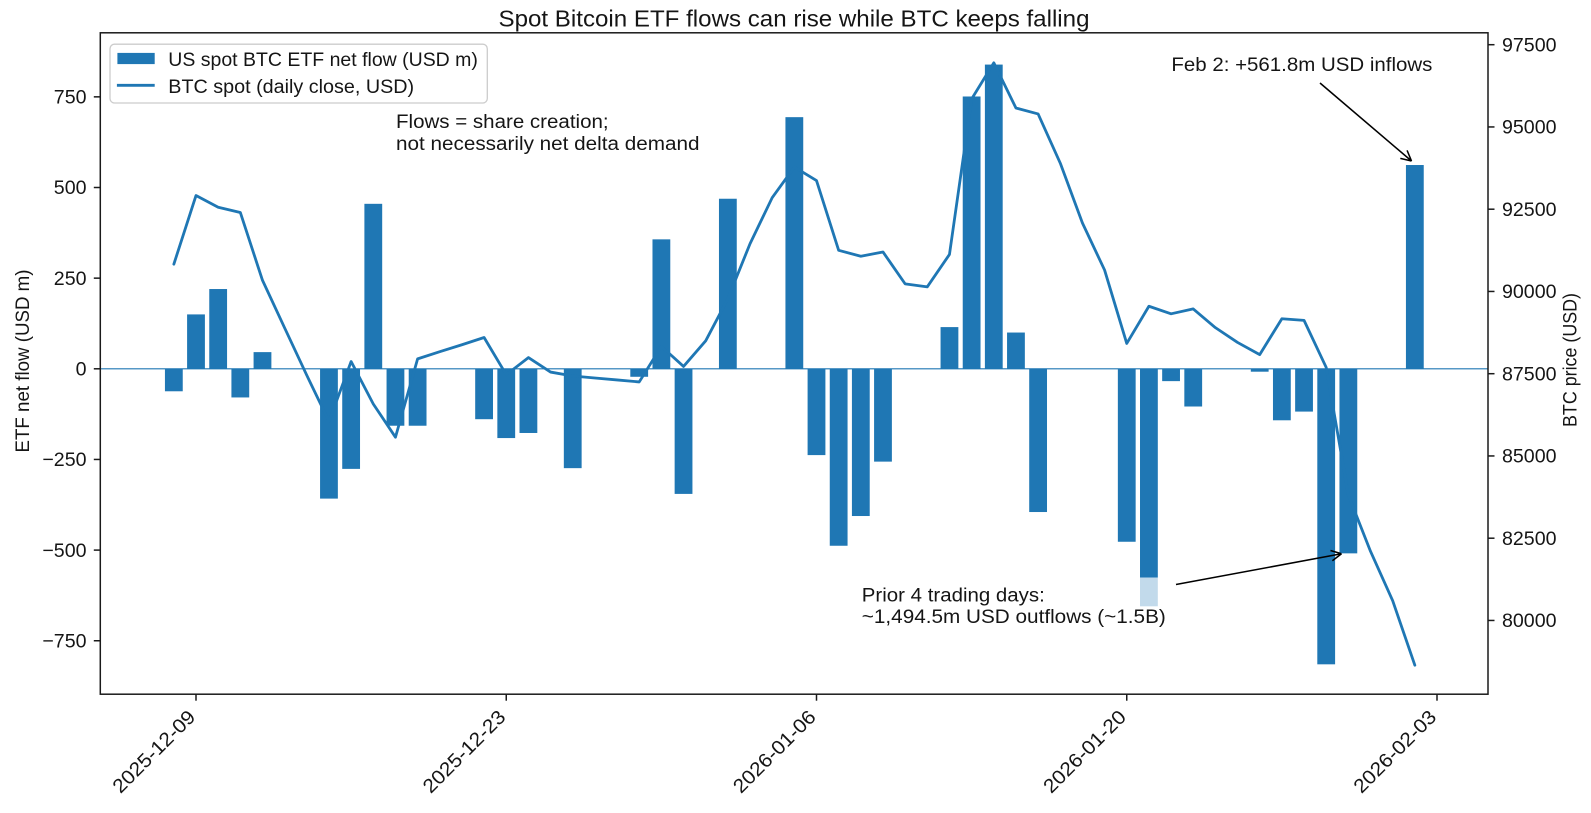 The width and height of the screenshot is (1591, 813). I want to click on svg-text: 92500, so click(1529, 210).